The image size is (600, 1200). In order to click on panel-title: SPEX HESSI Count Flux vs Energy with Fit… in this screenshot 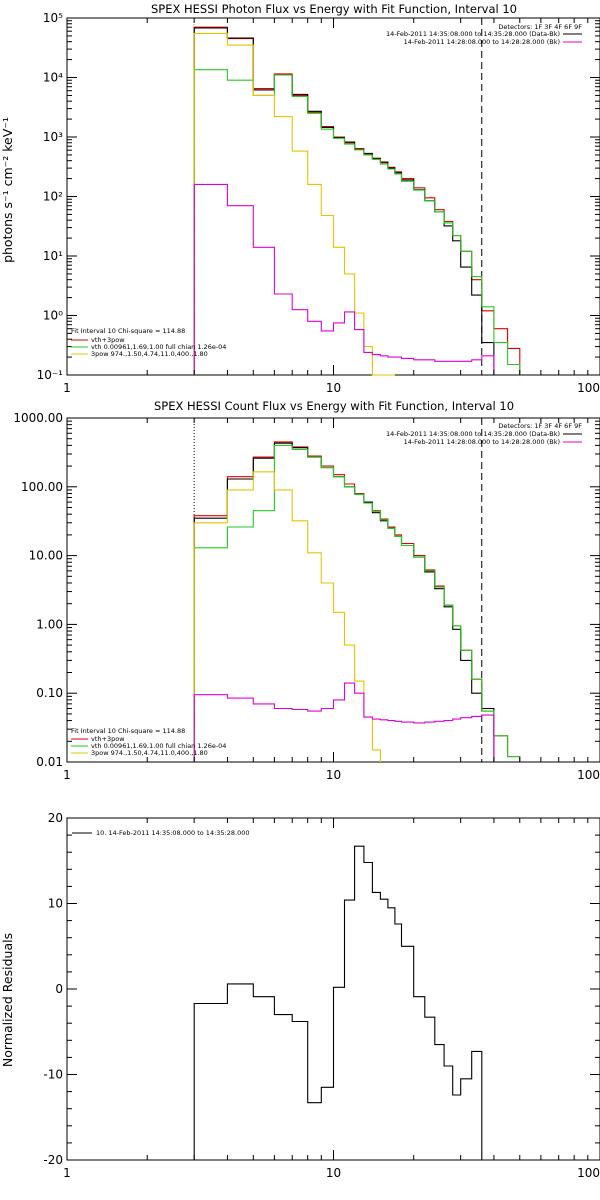, I will do `click(334, 406)`.